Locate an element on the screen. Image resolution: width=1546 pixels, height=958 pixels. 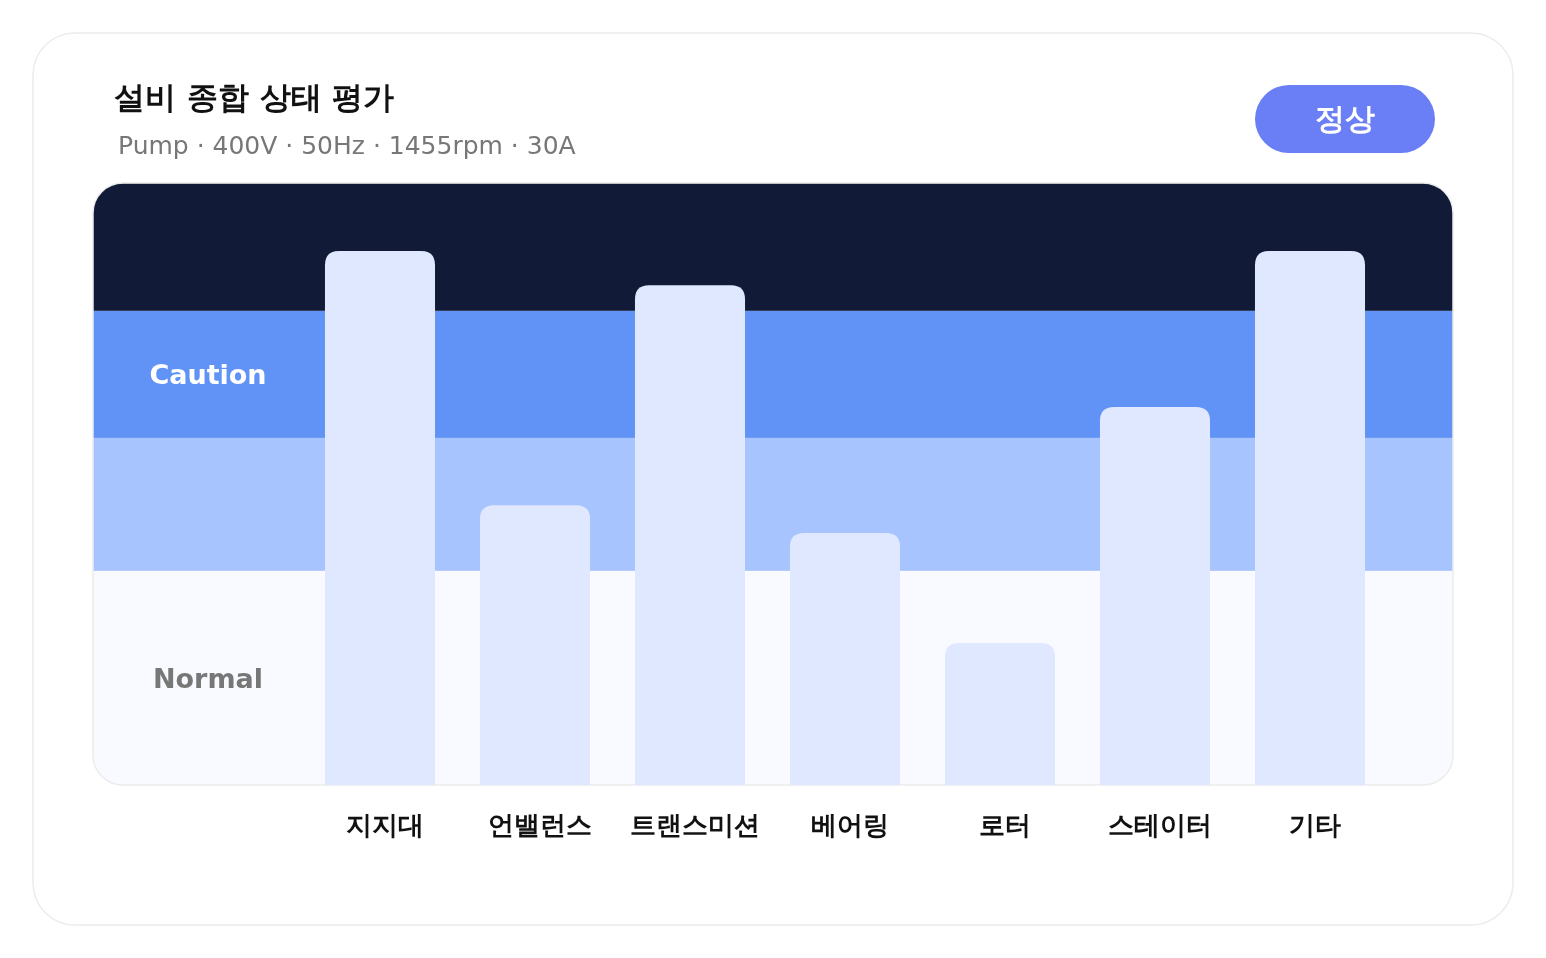
x-tick-label: 언밸런스 is located at coordinates (540, 825).